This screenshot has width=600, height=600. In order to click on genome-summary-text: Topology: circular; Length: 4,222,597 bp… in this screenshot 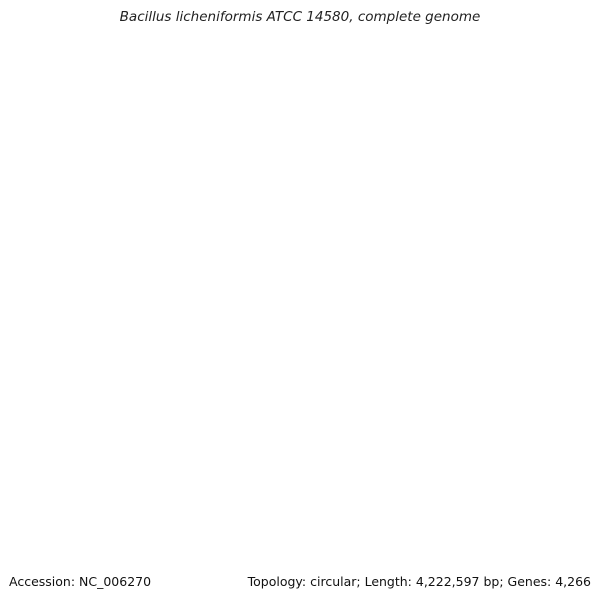, I will do `click(419, 581)`.